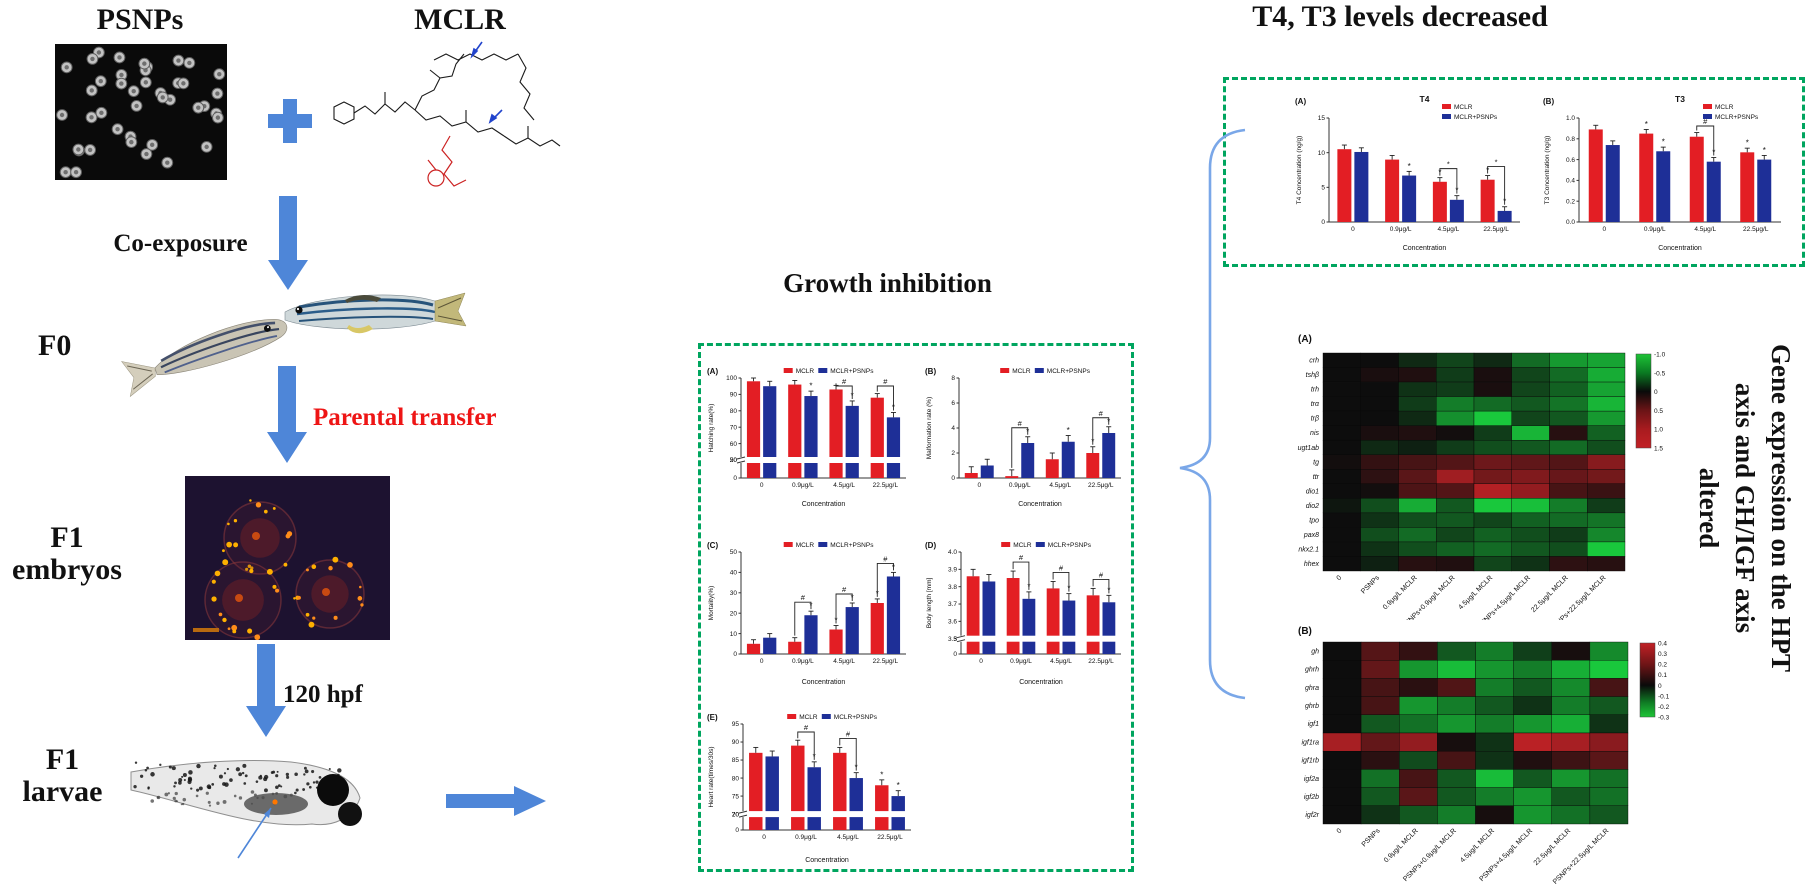 The height and width of the screenshot is (886, 1812). What do you see at coordinates (712, 545) in the screenshot?
I see `svg-text: (C)` at bounding box center [712, 545].